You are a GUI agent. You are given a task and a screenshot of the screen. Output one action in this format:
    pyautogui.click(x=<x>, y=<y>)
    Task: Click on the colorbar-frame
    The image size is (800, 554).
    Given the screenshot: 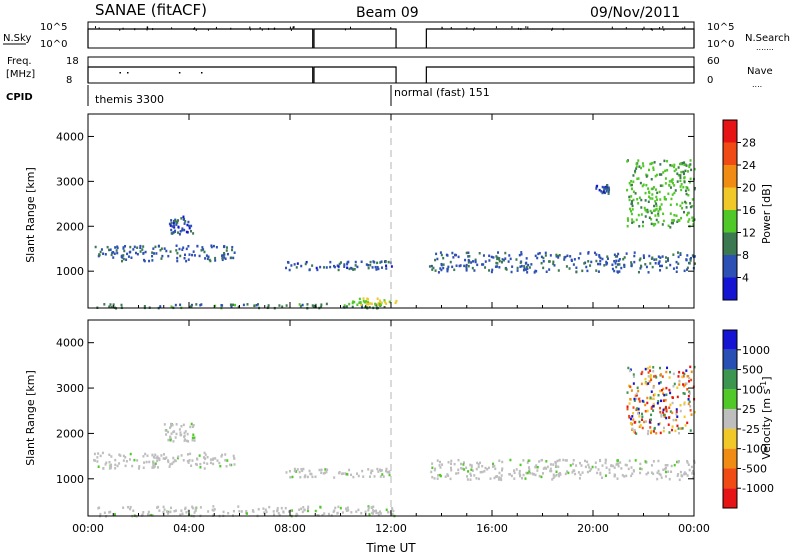 What is the action you would take?
    pyautogui.click(x=730, y=419)
    